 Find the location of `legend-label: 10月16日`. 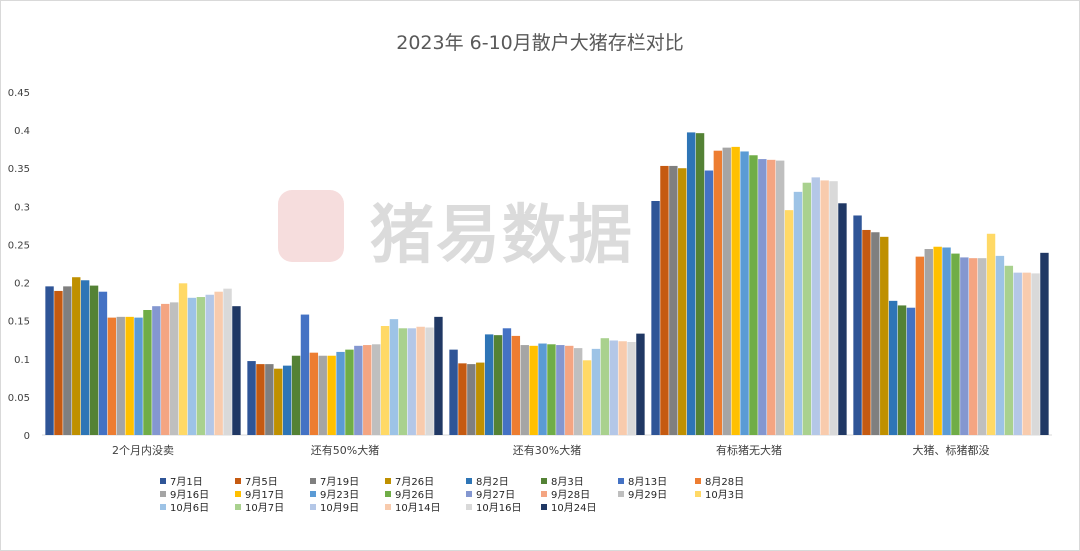

legend-label: 10月16日 is located at coordinates (498, 508).